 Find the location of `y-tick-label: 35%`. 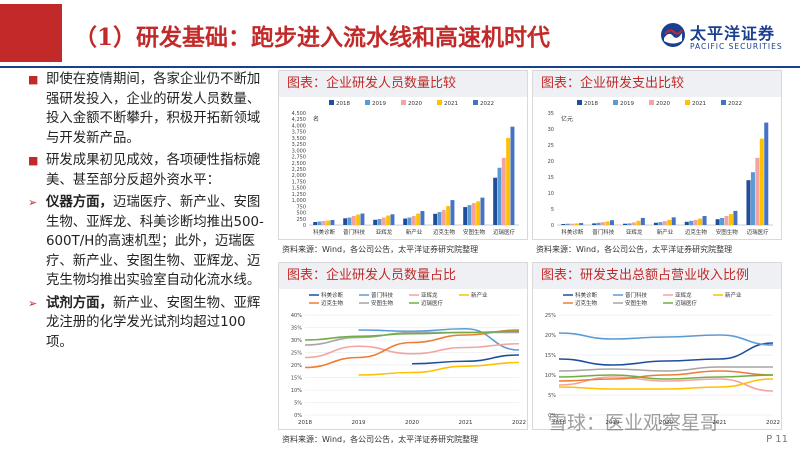

y-tick-label: 35% is located at coordinates (296, 329).